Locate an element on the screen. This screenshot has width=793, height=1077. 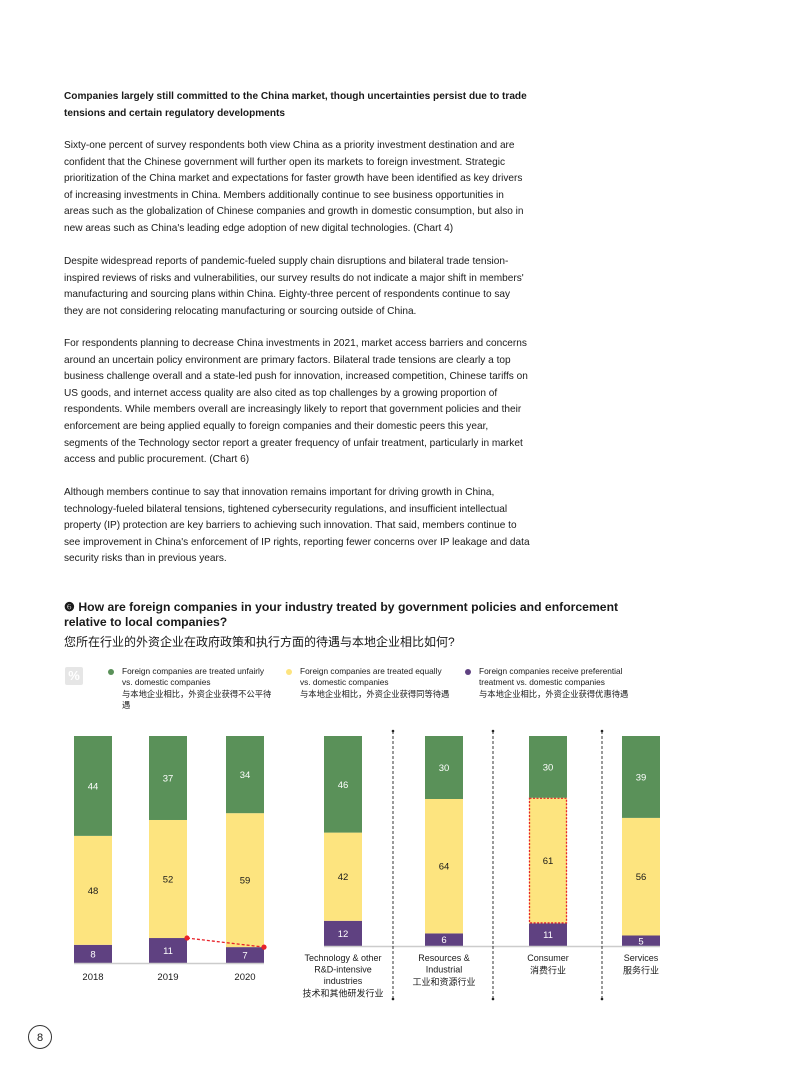
data-label: 5 is located at coordinates (640, 941).